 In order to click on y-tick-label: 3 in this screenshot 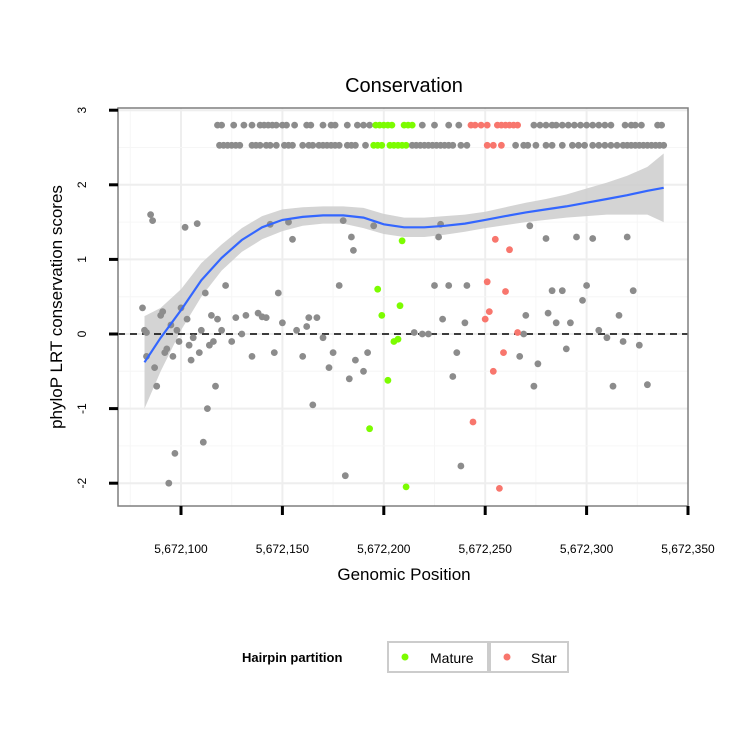, I will do `click(82, 110)`.